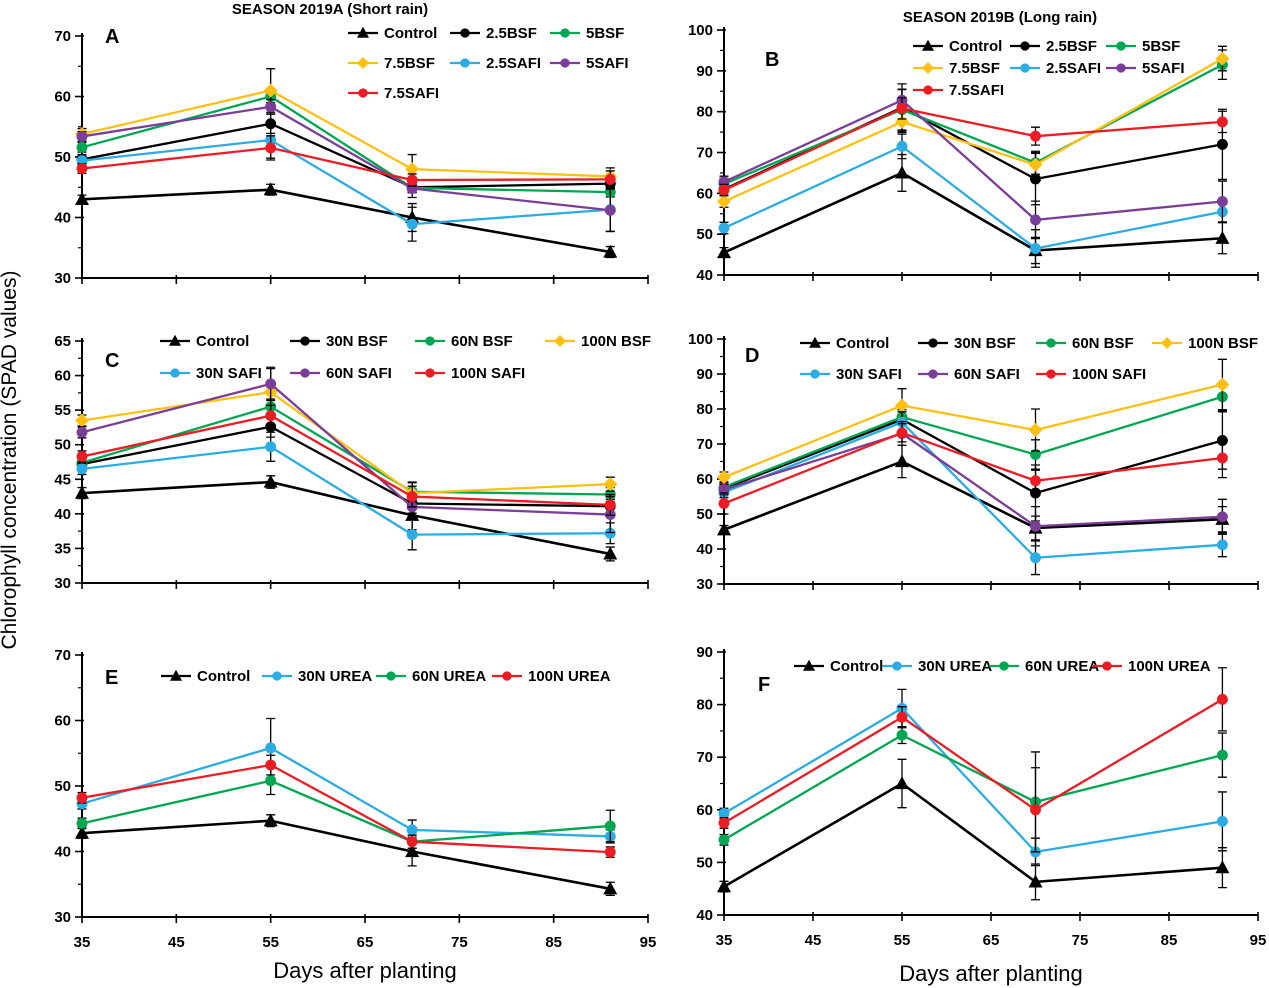  I want to click on y-tick-label: 30, so click(62, 583).